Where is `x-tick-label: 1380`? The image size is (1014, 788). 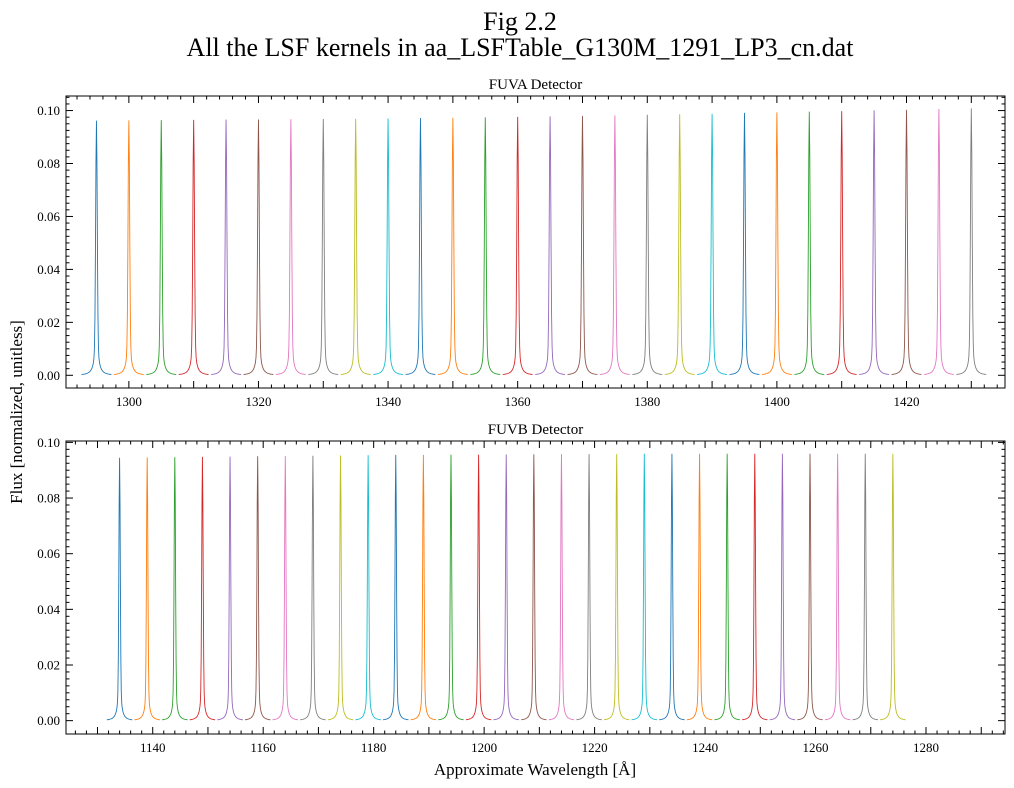
x-tick-label: 1380 is located at coordinates (647, 401).